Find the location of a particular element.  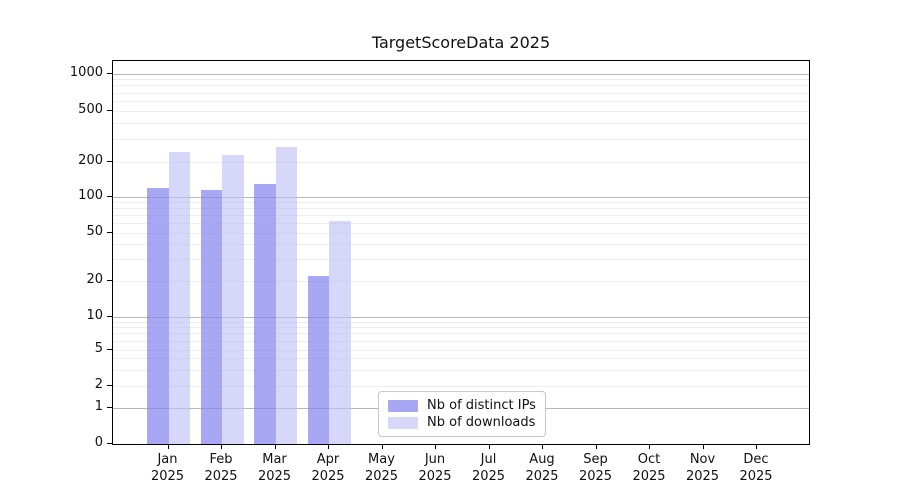

y-tick-label: 2 is located at coordinates (98, 384).